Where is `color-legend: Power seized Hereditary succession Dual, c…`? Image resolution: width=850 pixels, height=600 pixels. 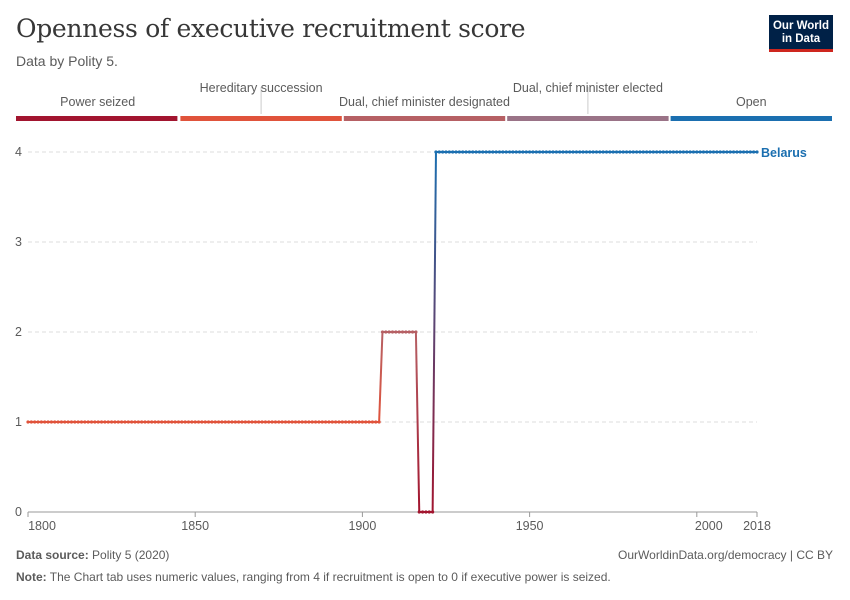 color-legend: Power seized Hereditary succession Dual, c… is located at coordinates (424, 101).